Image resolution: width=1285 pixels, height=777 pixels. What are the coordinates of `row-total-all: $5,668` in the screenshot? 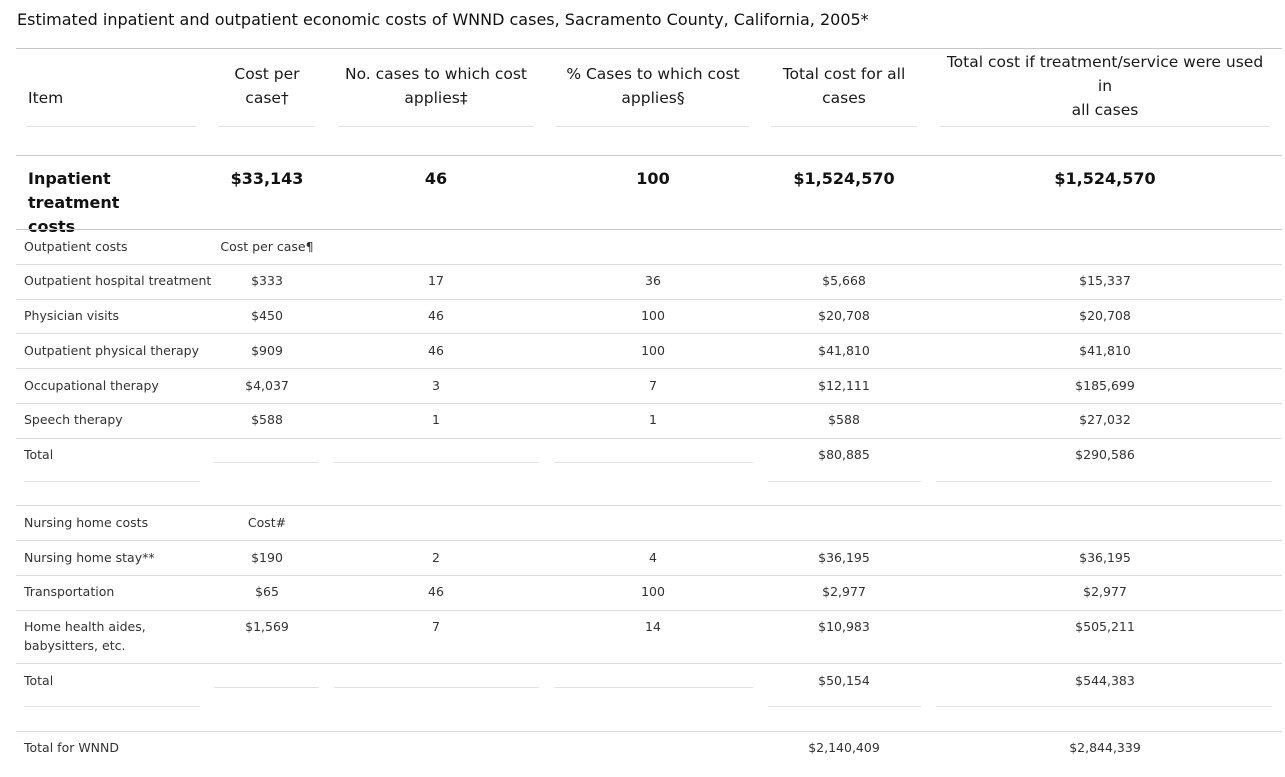 It's located at (844, 280).